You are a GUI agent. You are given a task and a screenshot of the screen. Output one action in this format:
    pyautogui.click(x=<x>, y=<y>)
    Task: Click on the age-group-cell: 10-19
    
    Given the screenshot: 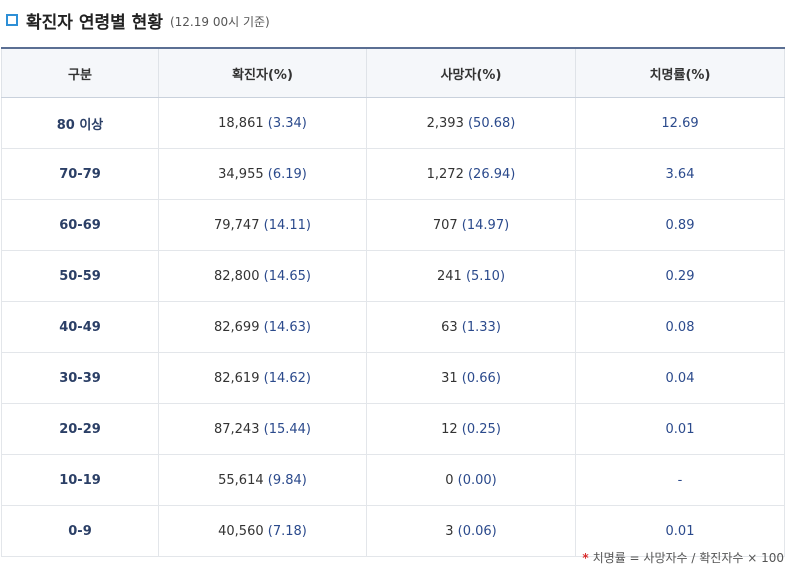 What is the action you would take?
    pyautogui.click(x=80, y=480)
    